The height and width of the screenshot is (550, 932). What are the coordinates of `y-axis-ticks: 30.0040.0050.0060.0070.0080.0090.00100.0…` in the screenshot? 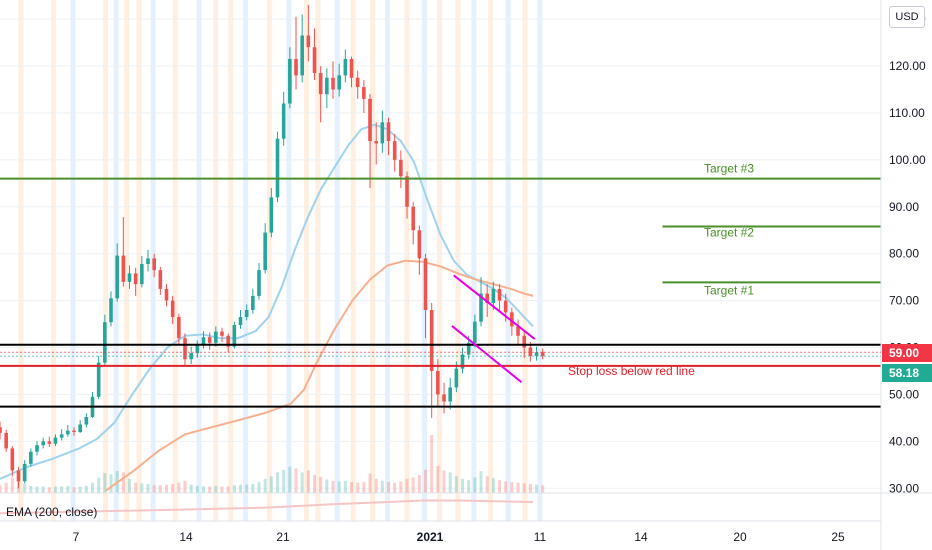 It's located at (907, 253).